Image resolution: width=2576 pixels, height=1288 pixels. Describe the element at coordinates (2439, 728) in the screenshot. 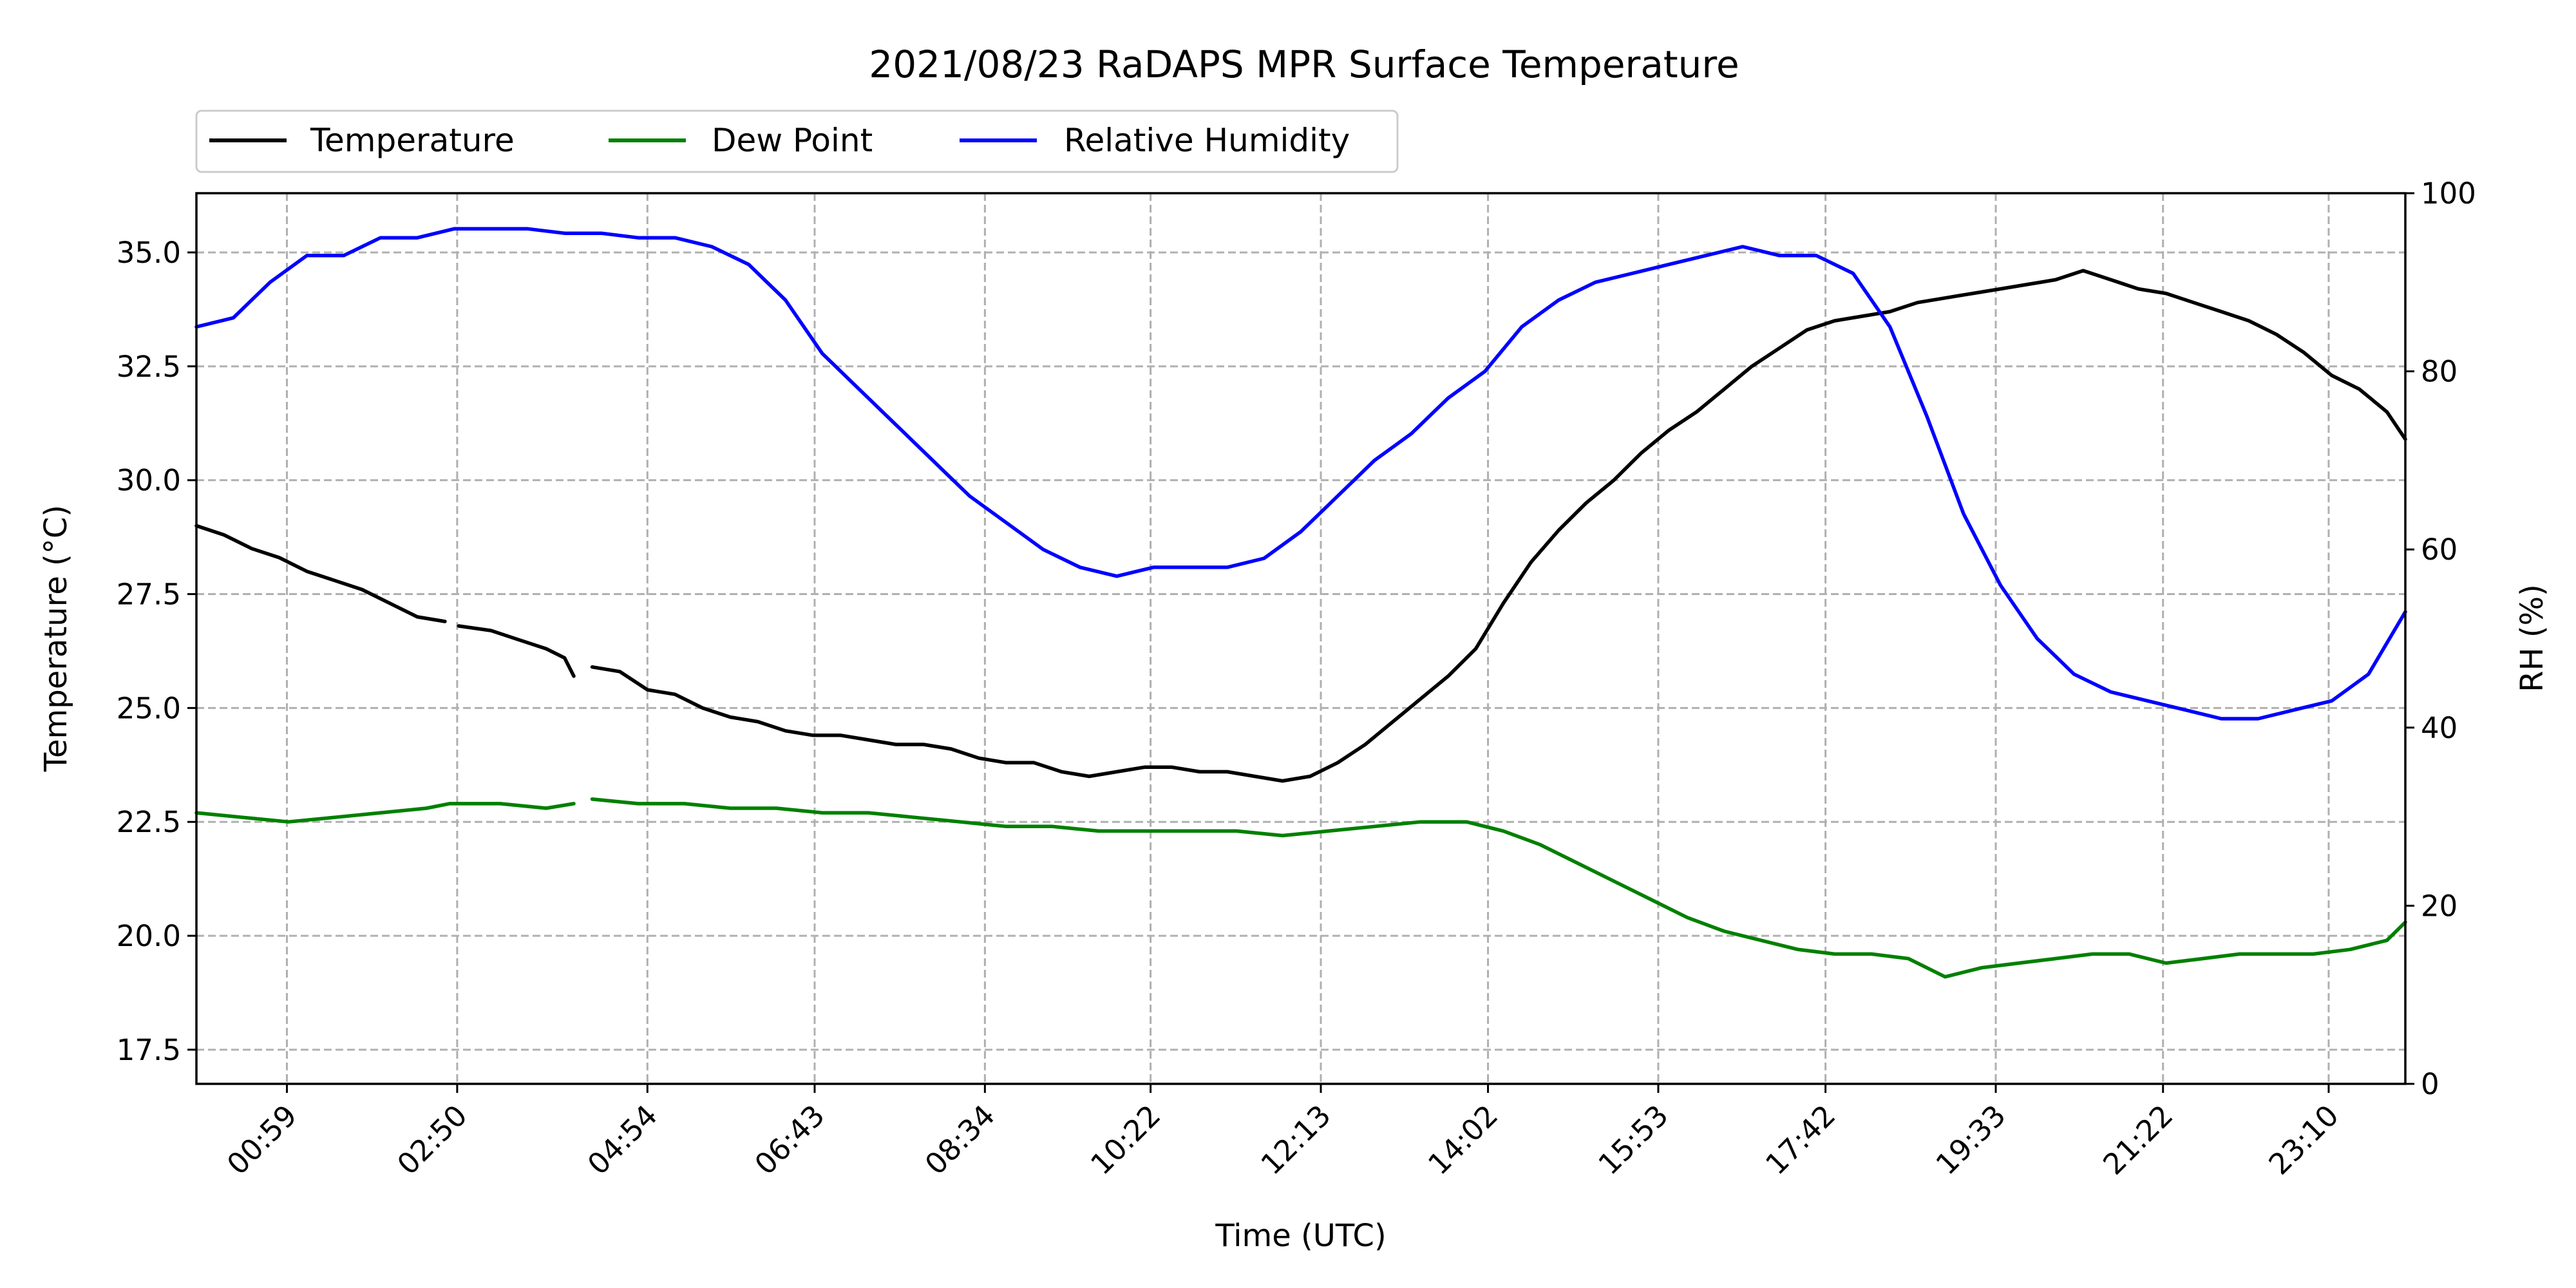

I see `y-right-tick-label: 40` at that location.